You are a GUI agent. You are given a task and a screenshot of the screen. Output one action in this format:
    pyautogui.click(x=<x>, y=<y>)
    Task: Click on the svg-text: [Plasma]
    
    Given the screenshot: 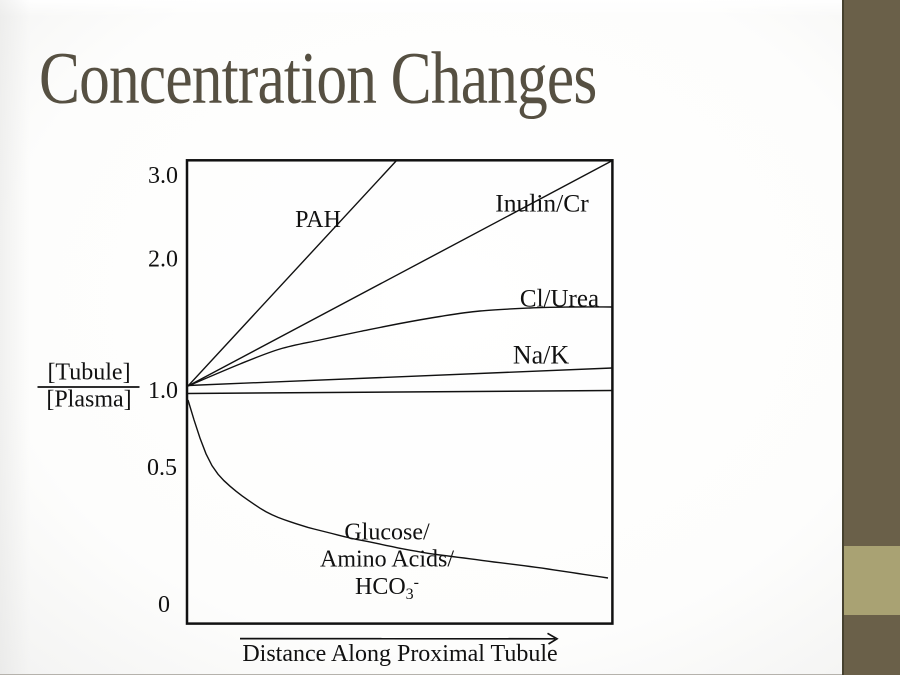 What is the action you would take?
    pyautogui.click(x=88, y=400)
    